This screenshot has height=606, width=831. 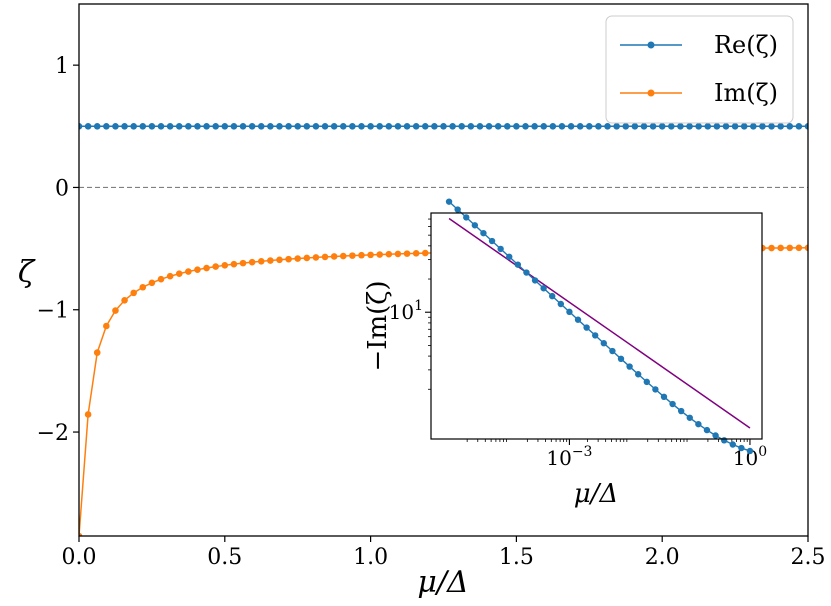 What do you see at coordinates (599, 323) in the screenshot?
I see `inset-asymptote-line` at bounding box center [599, 323].